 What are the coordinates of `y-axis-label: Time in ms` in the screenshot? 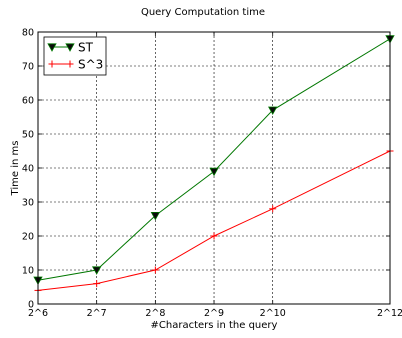 It's located at (15, 169).